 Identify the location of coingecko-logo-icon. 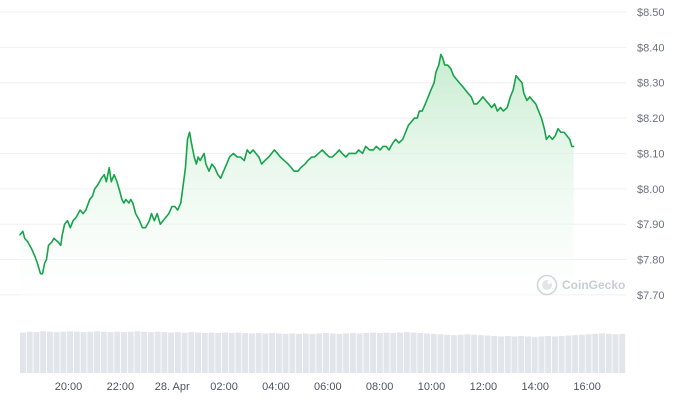
(547, 285).